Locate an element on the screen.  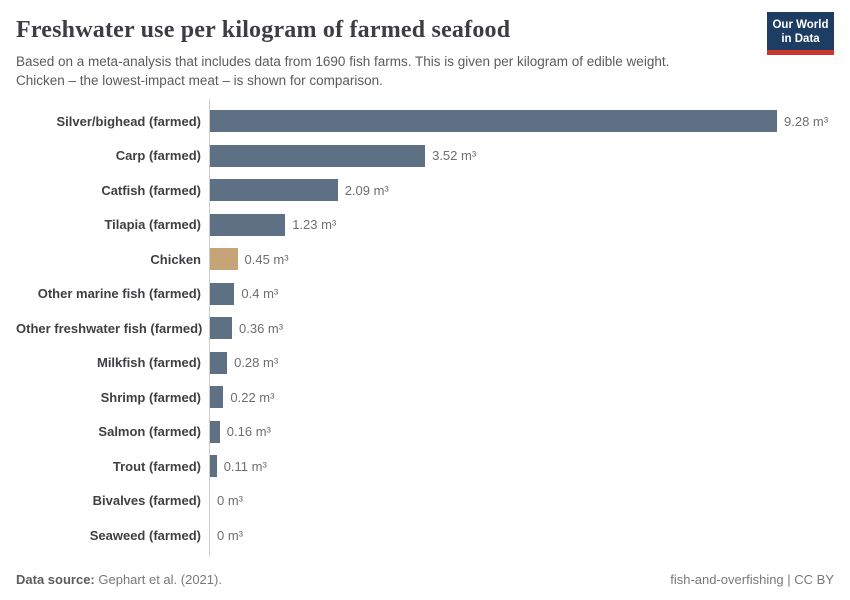
value-label: 2.09 m³ is located at coordinates (366, 190).